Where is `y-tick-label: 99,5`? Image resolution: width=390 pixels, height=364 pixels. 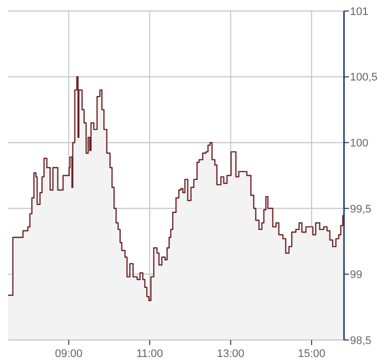
y-tick-label: 99,5 is located at coordinates (361, 209).